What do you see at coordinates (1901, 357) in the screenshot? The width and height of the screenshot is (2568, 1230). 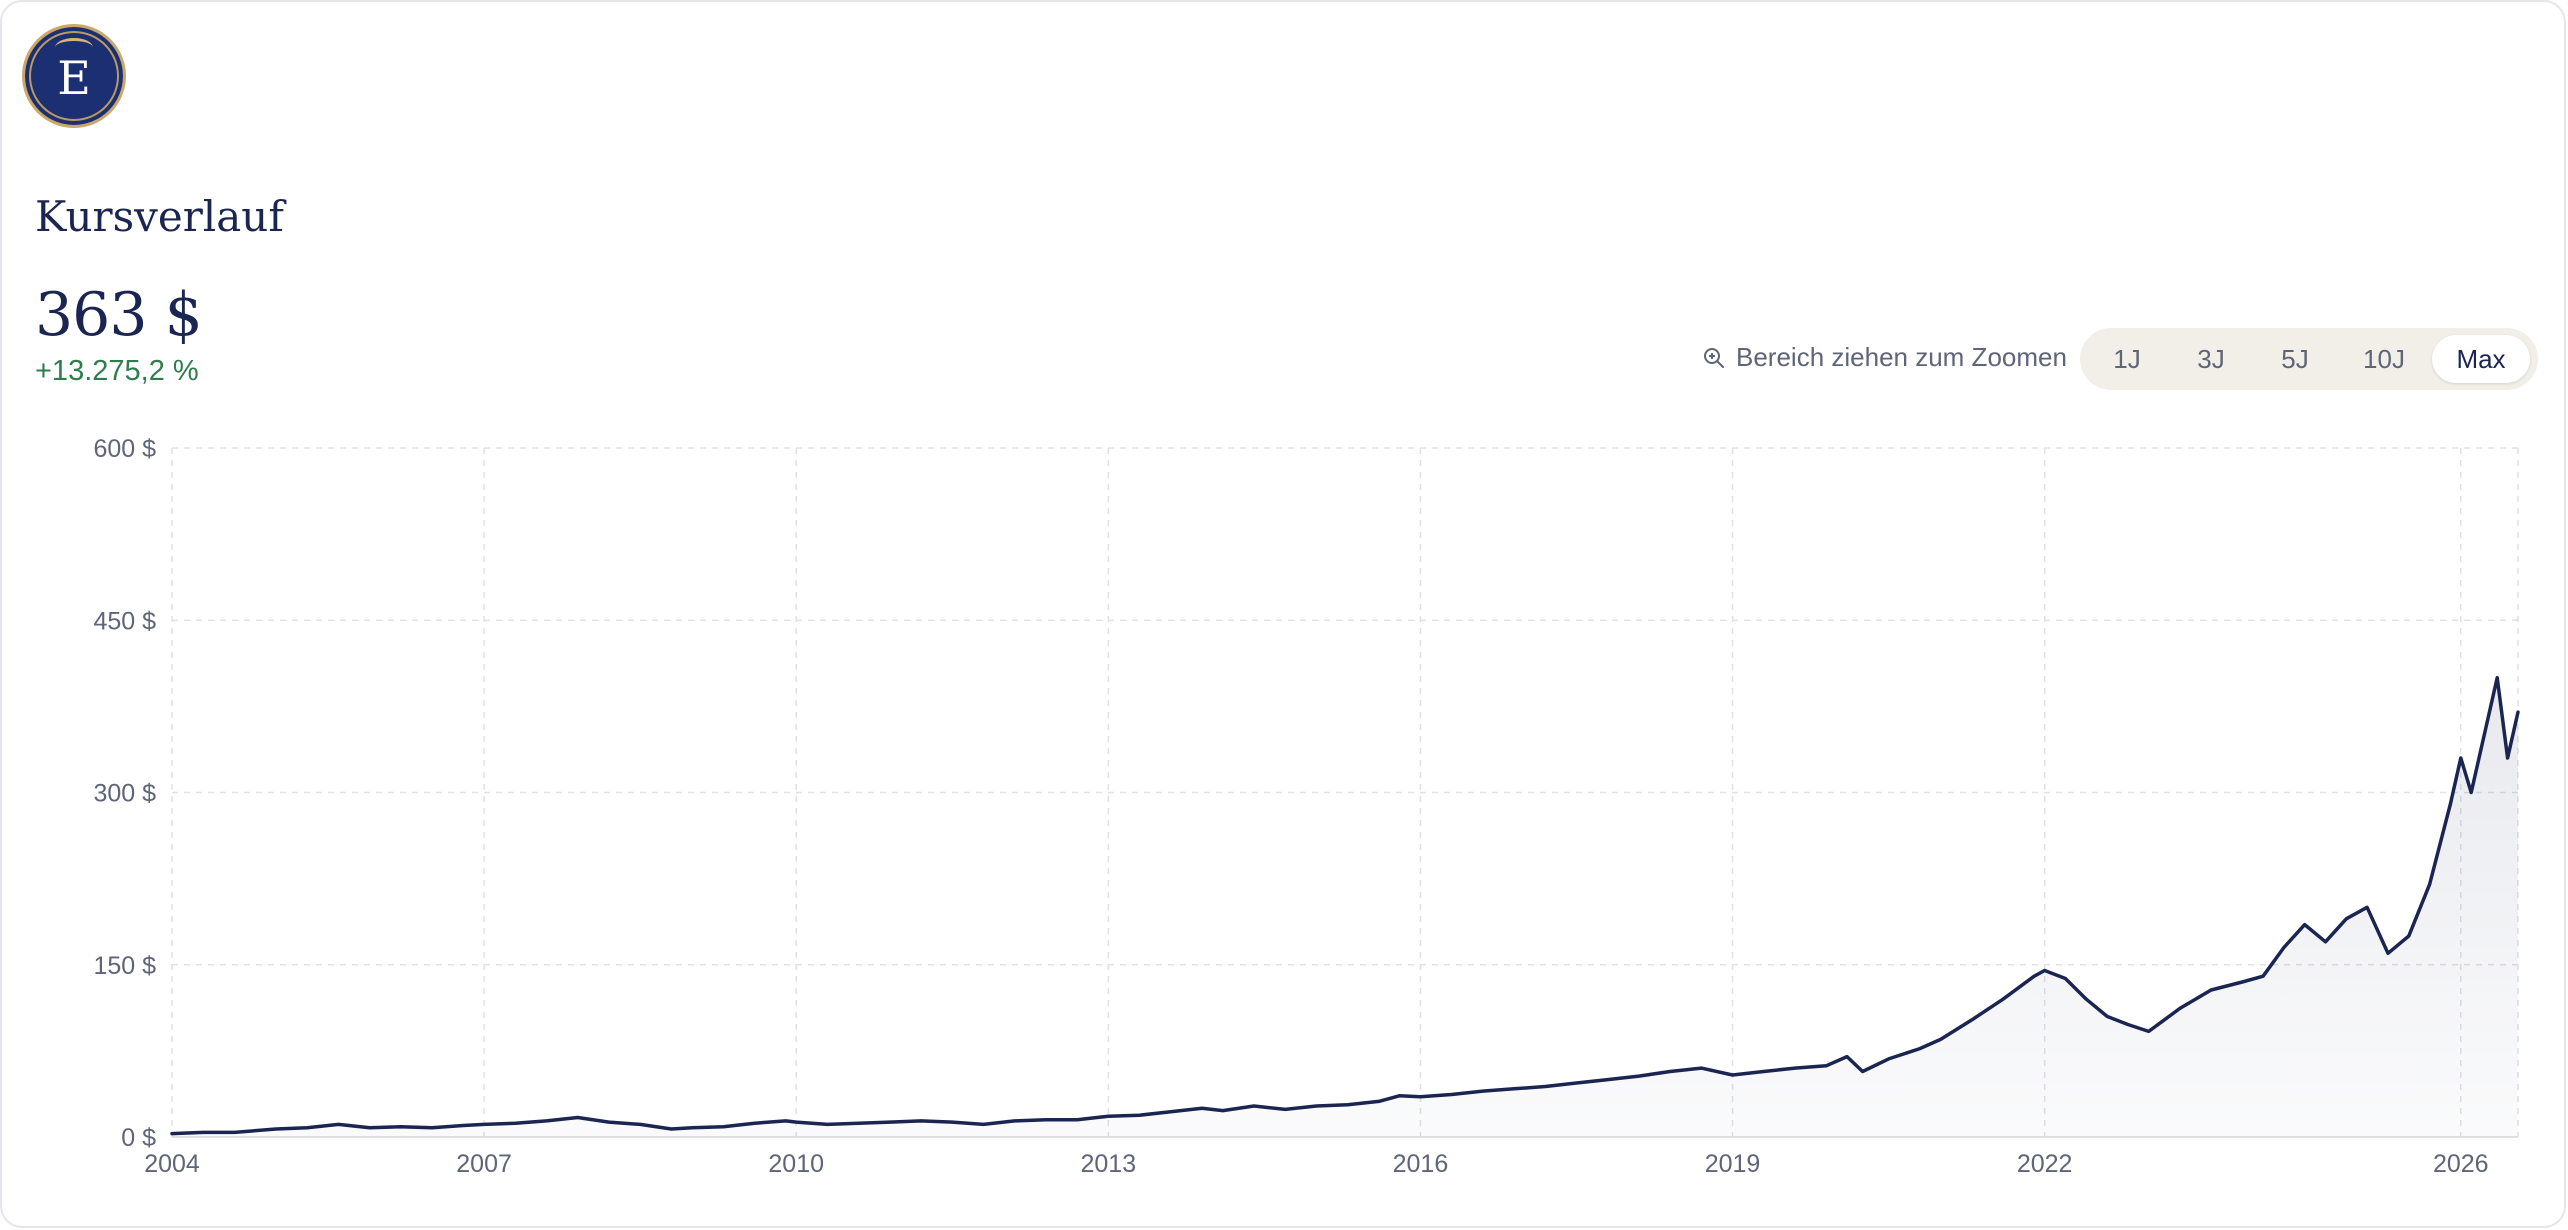 I see `zoom-hint-label: Bereich ziehen zum Zoomen` at bounding box center [1901, 357].